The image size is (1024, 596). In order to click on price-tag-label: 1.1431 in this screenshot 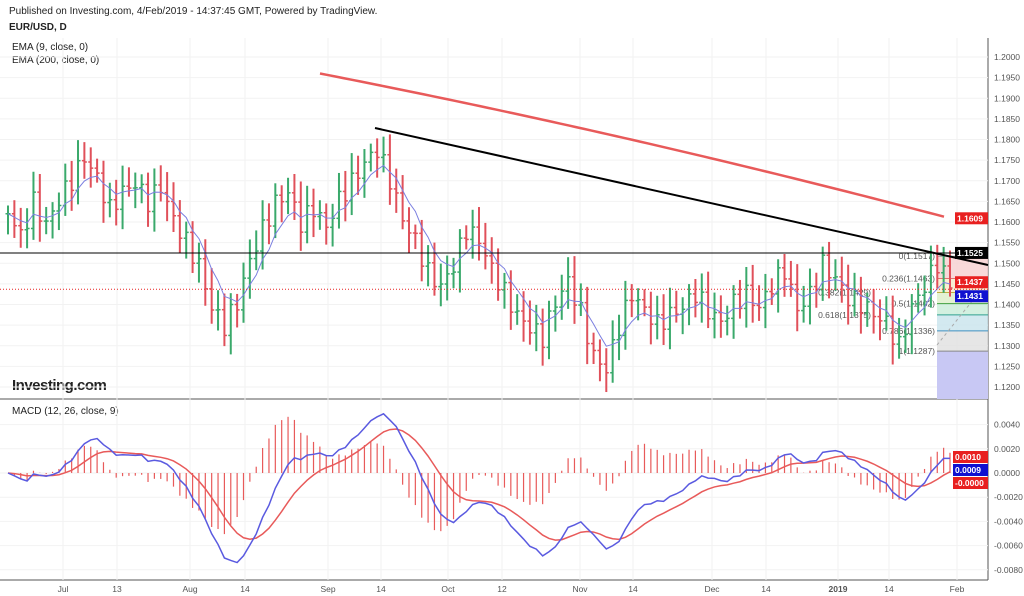, I will do `click(970, 296)`.